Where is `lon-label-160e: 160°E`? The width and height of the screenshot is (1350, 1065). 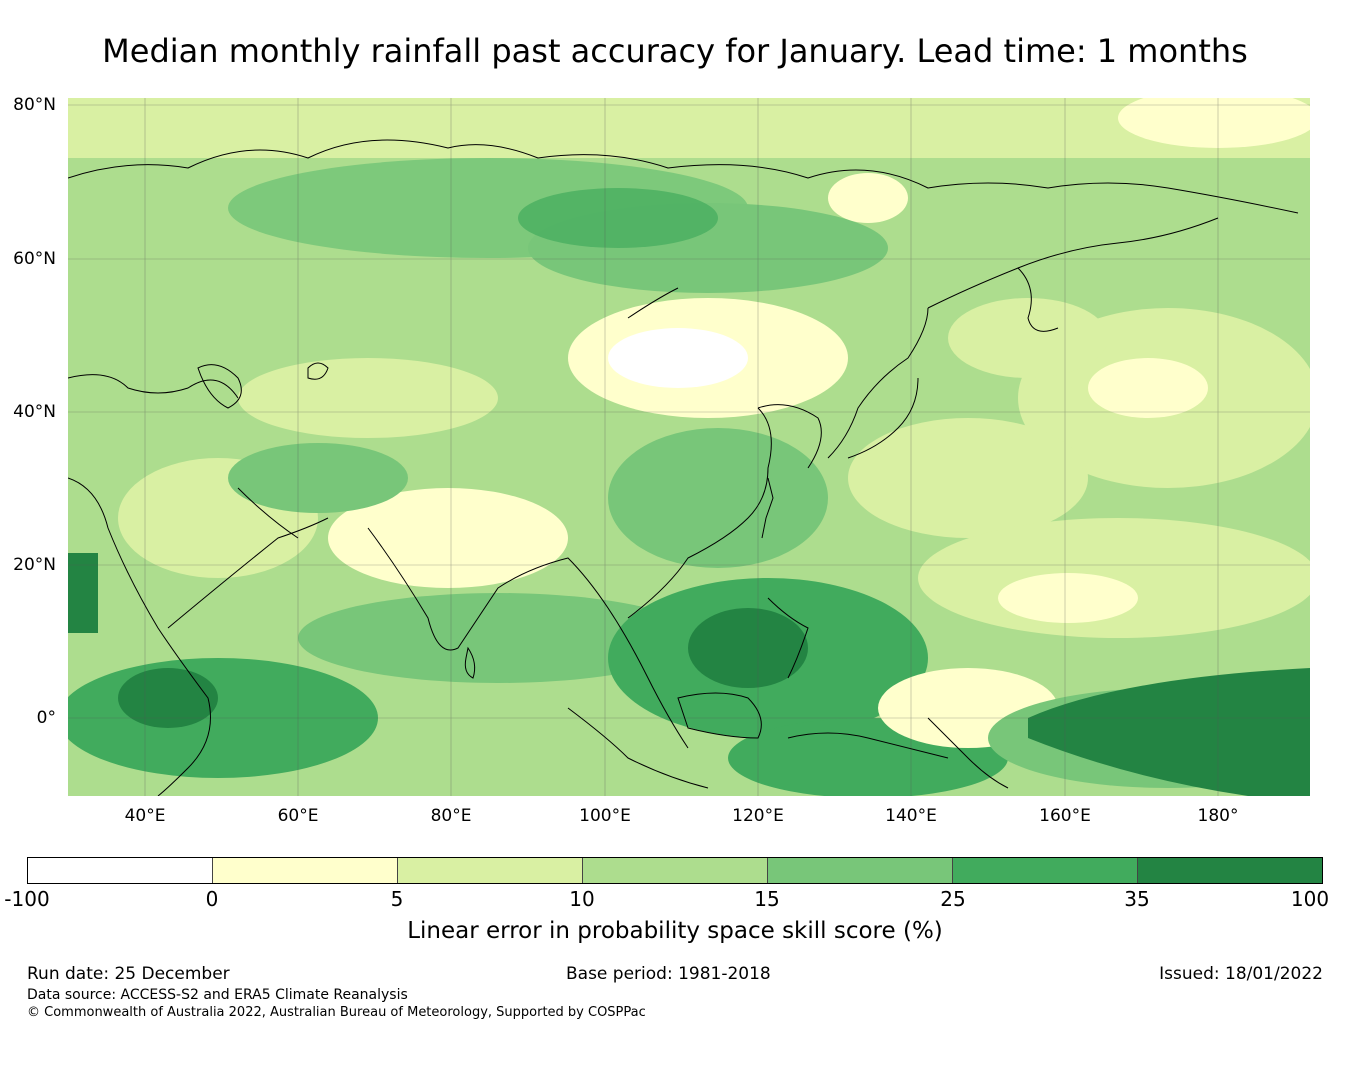
lon-label-160e: 160°E is located at coordinates (1065, 816).